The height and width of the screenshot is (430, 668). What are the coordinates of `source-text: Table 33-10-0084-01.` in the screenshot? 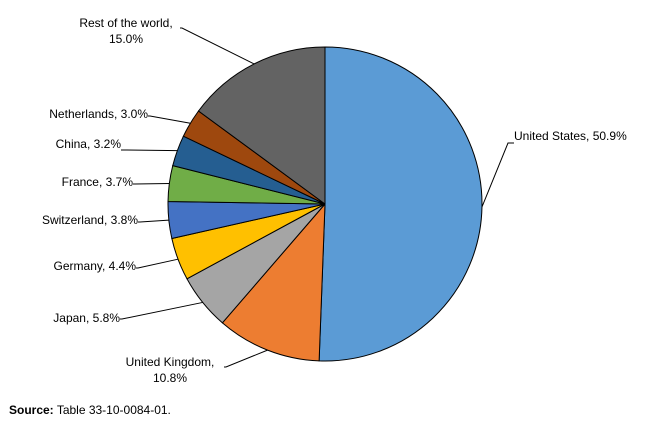 It's located at (113, 410).